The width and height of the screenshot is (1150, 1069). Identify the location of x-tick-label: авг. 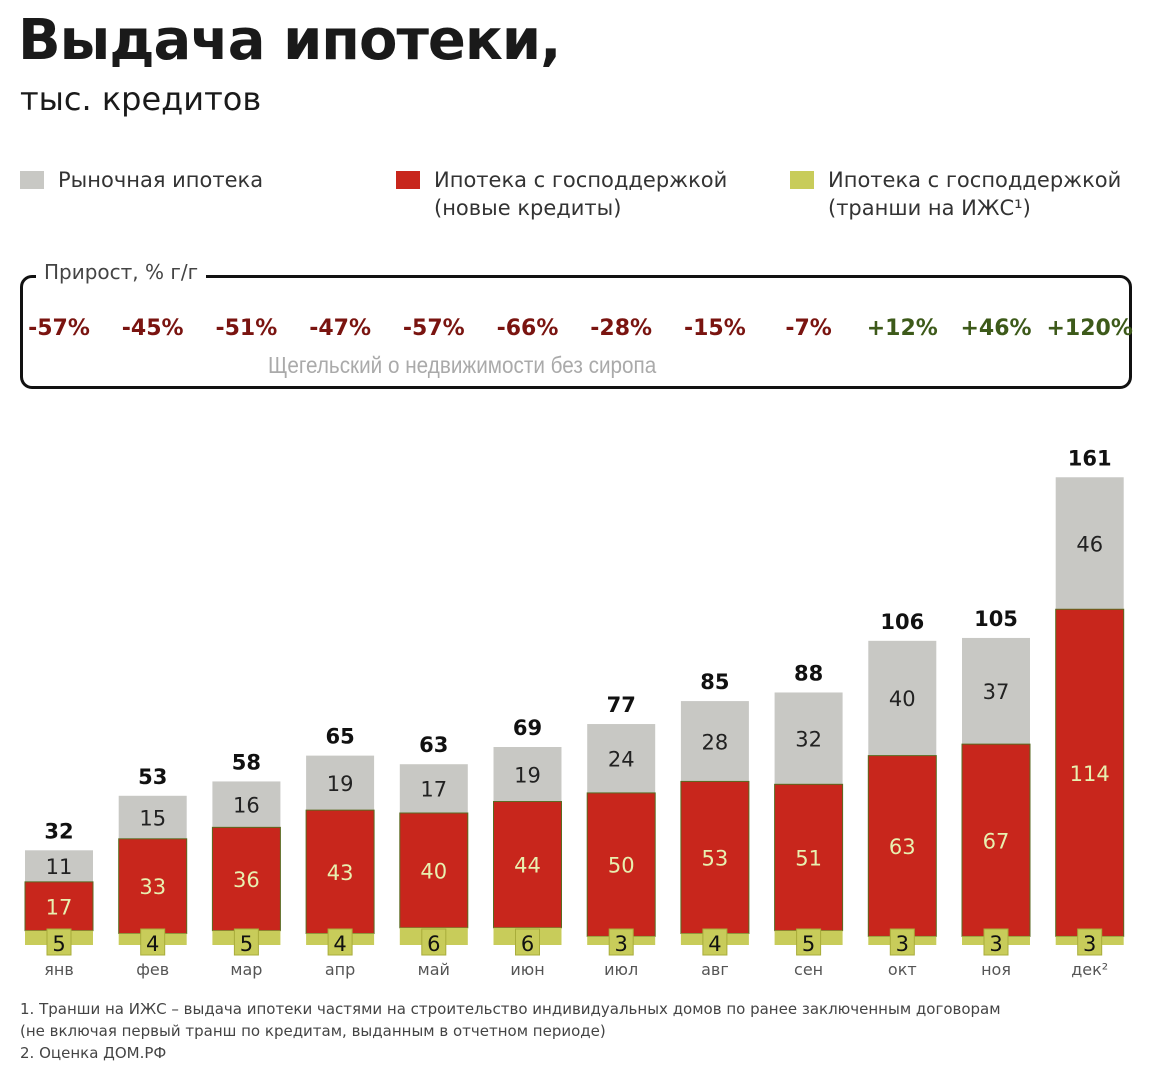
(715, 969).